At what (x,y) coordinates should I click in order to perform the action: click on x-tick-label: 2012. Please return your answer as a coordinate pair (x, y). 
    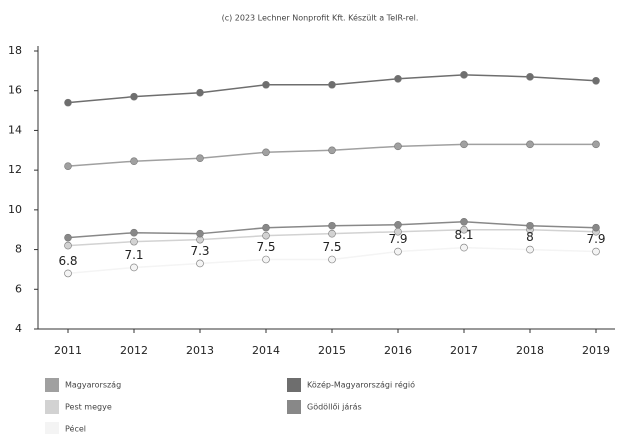
    Looking at the image, I should click on (134, 350).